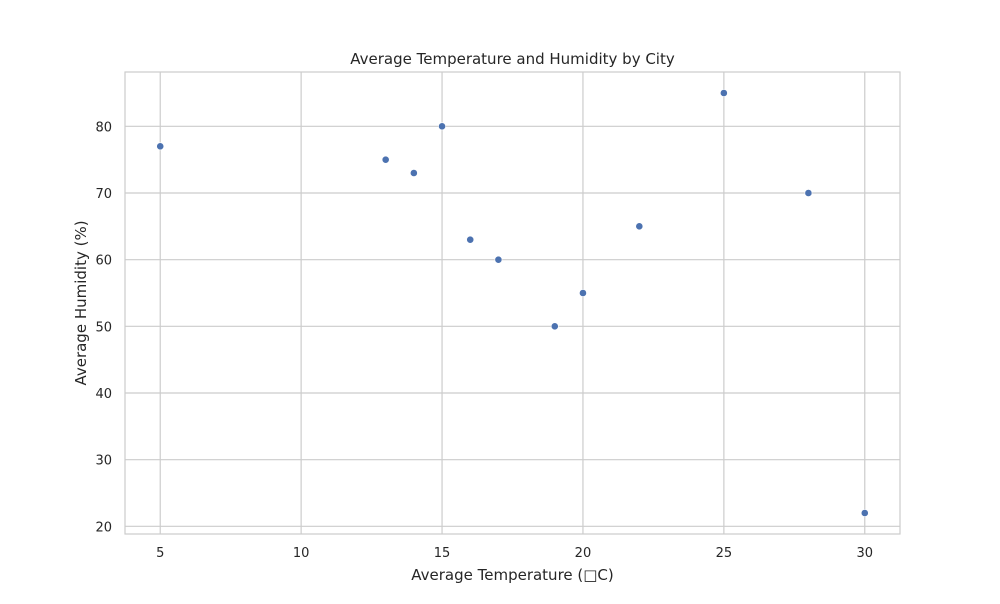 This screenshot has height=604, width=1000. I want to click on x-tick-label: 20, so click(583, 553).